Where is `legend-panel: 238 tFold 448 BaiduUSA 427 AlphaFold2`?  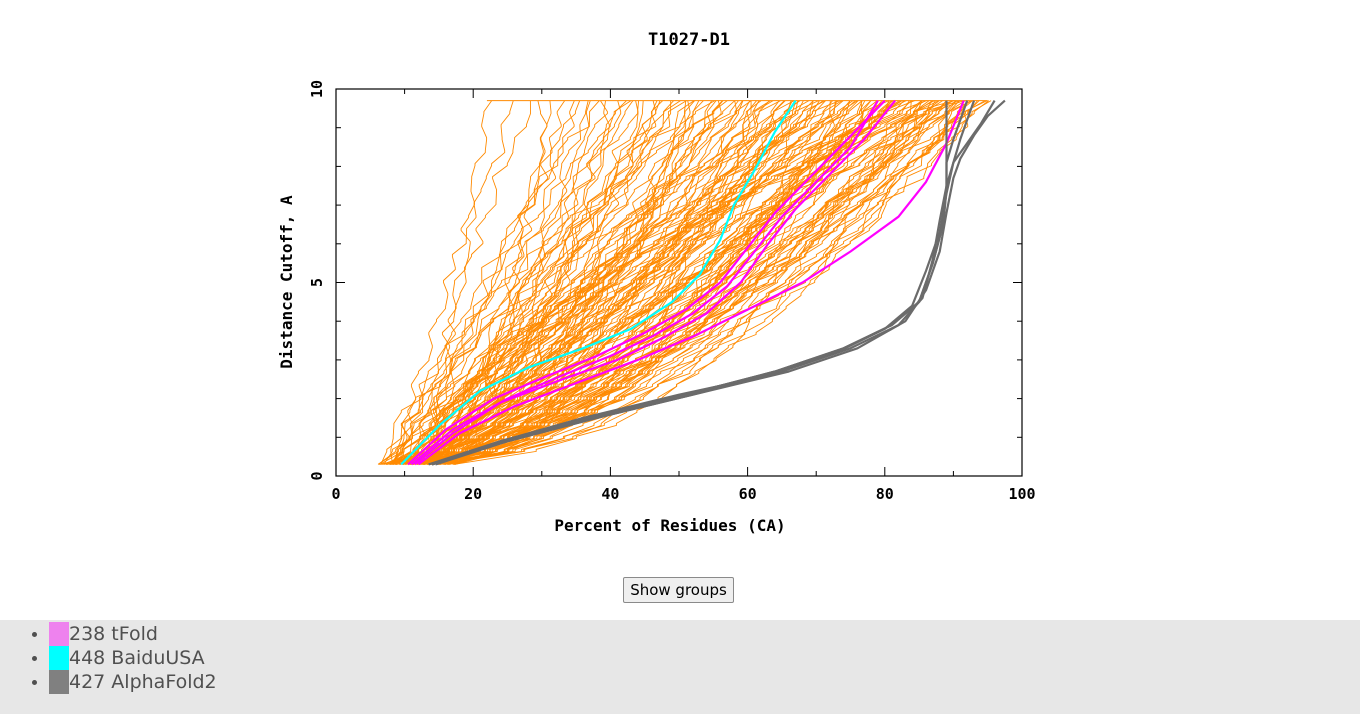
legend-panel: 238 tFold 448 BaiduUSA 427 AlphaFold2 is located at coordinates (680, 667).